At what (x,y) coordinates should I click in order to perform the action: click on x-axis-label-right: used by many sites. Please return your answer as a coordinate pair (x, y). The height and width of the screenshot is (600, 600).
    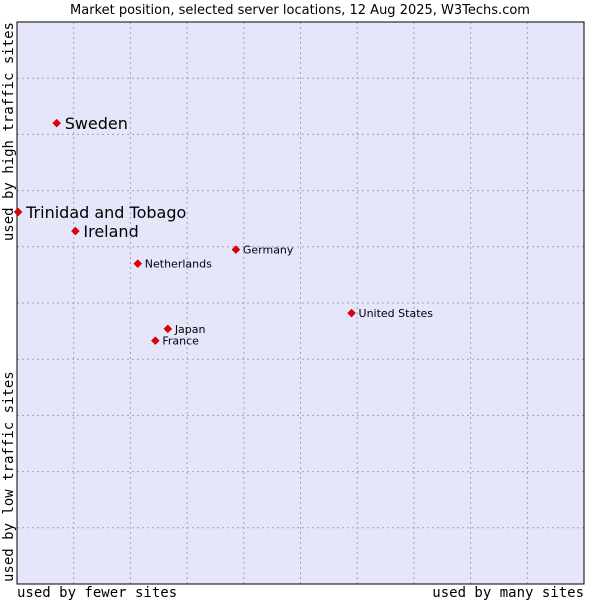
    Looking at the image, I should click on (508, 592).